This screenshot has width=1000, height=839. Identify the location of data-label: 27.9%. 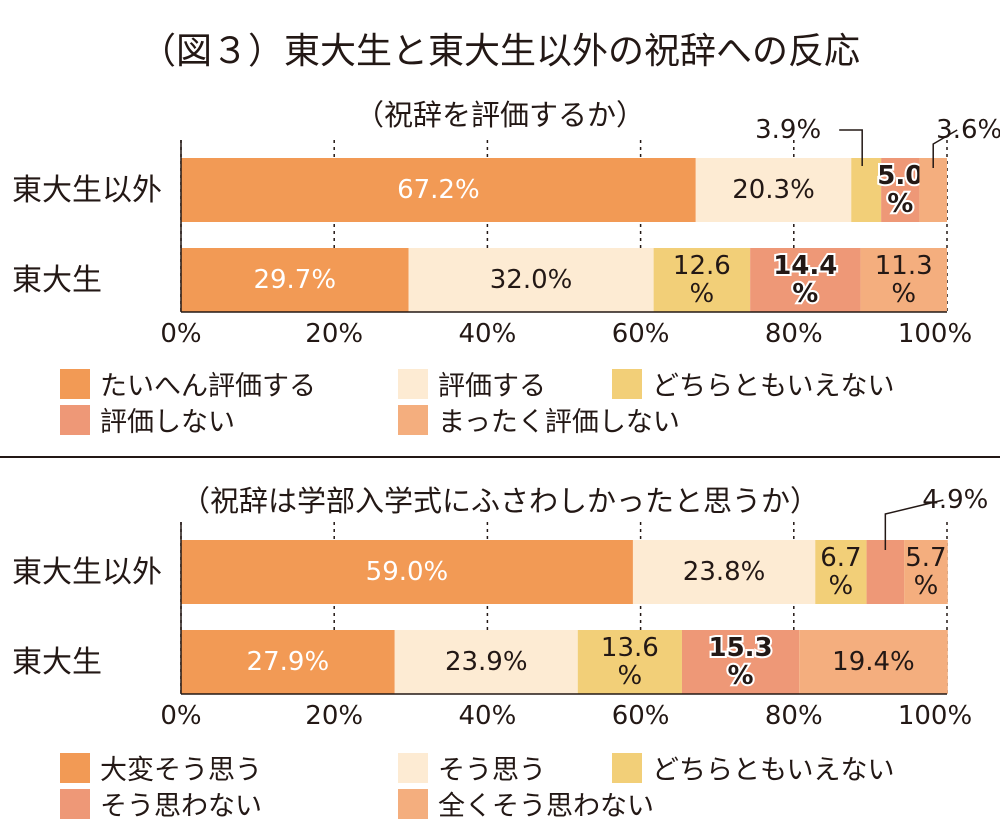
(288, 662).